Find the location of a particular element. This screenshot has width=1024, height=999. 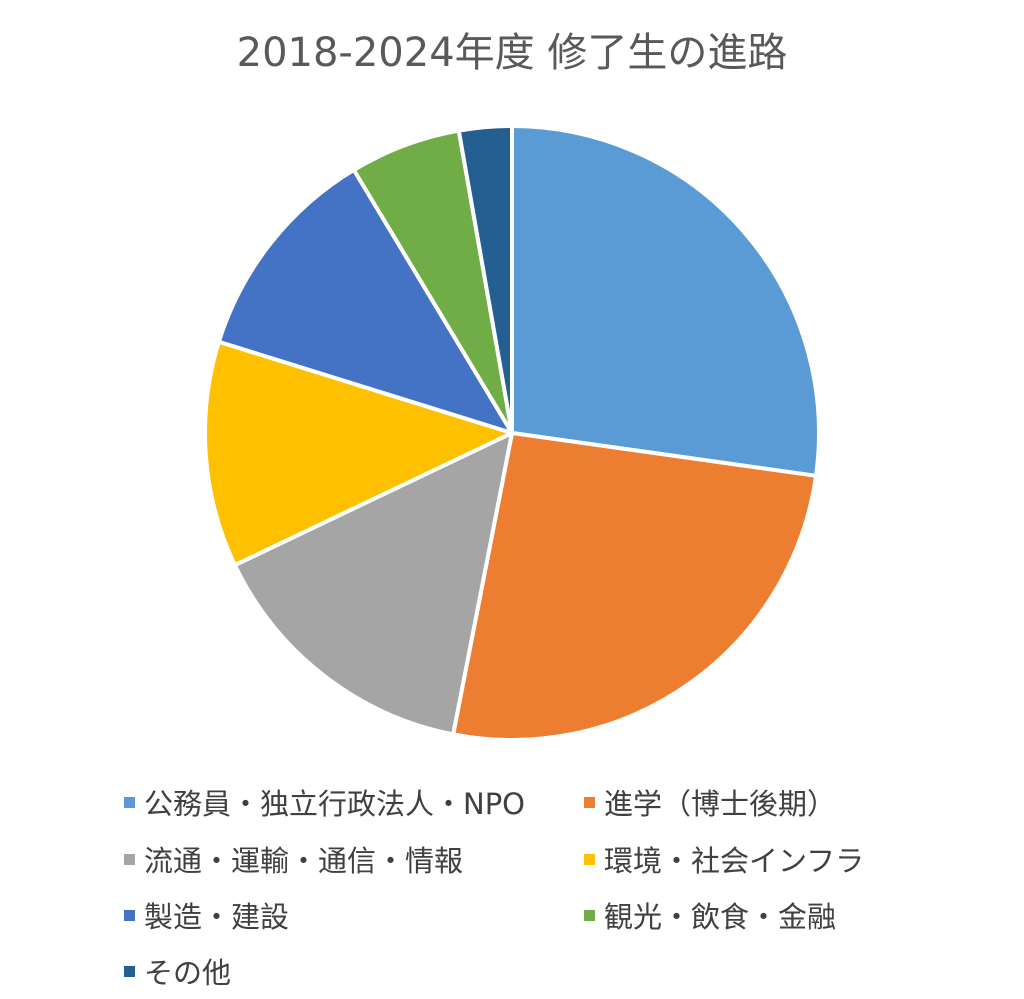

legend-item: 公務員・独立行政法人・NPO is located at coordinates (324, 804).